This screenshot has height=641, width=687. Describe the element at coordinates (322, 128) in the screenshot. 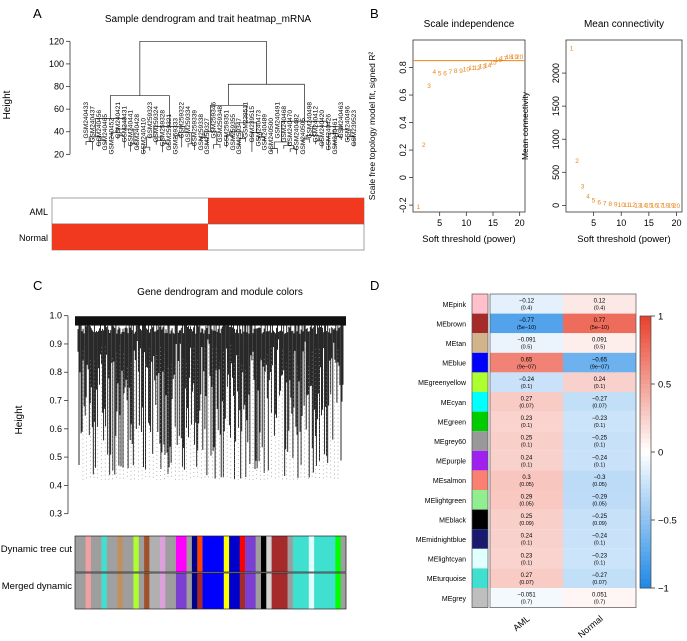

I see `sample-label: GSM240420` at that location.